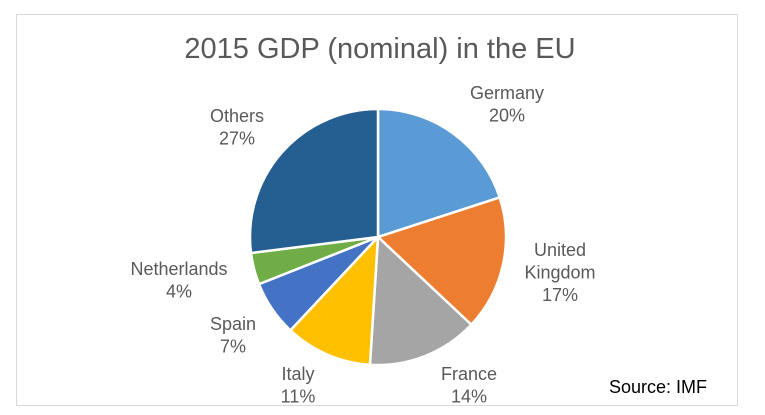 The width and height of the screenshot is (765, 415). I want to click on pie-slice-france, so click(421, 300).